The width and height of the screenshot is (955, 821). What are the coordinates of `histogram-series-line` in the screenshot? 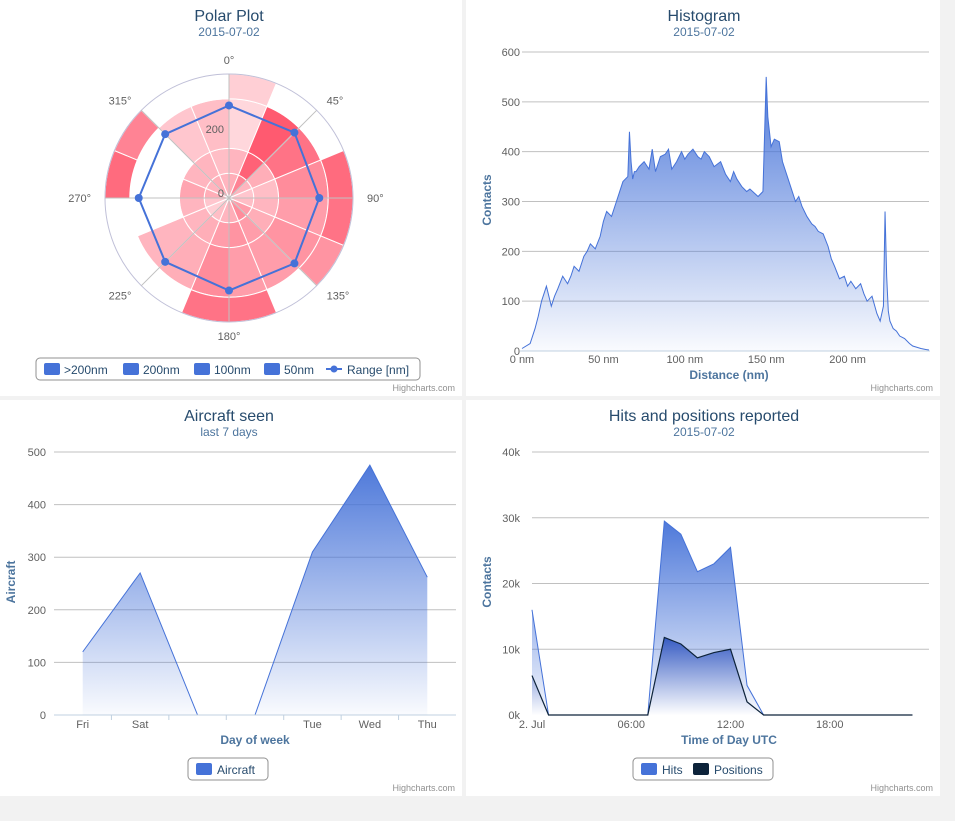 It's located at (725, 213).